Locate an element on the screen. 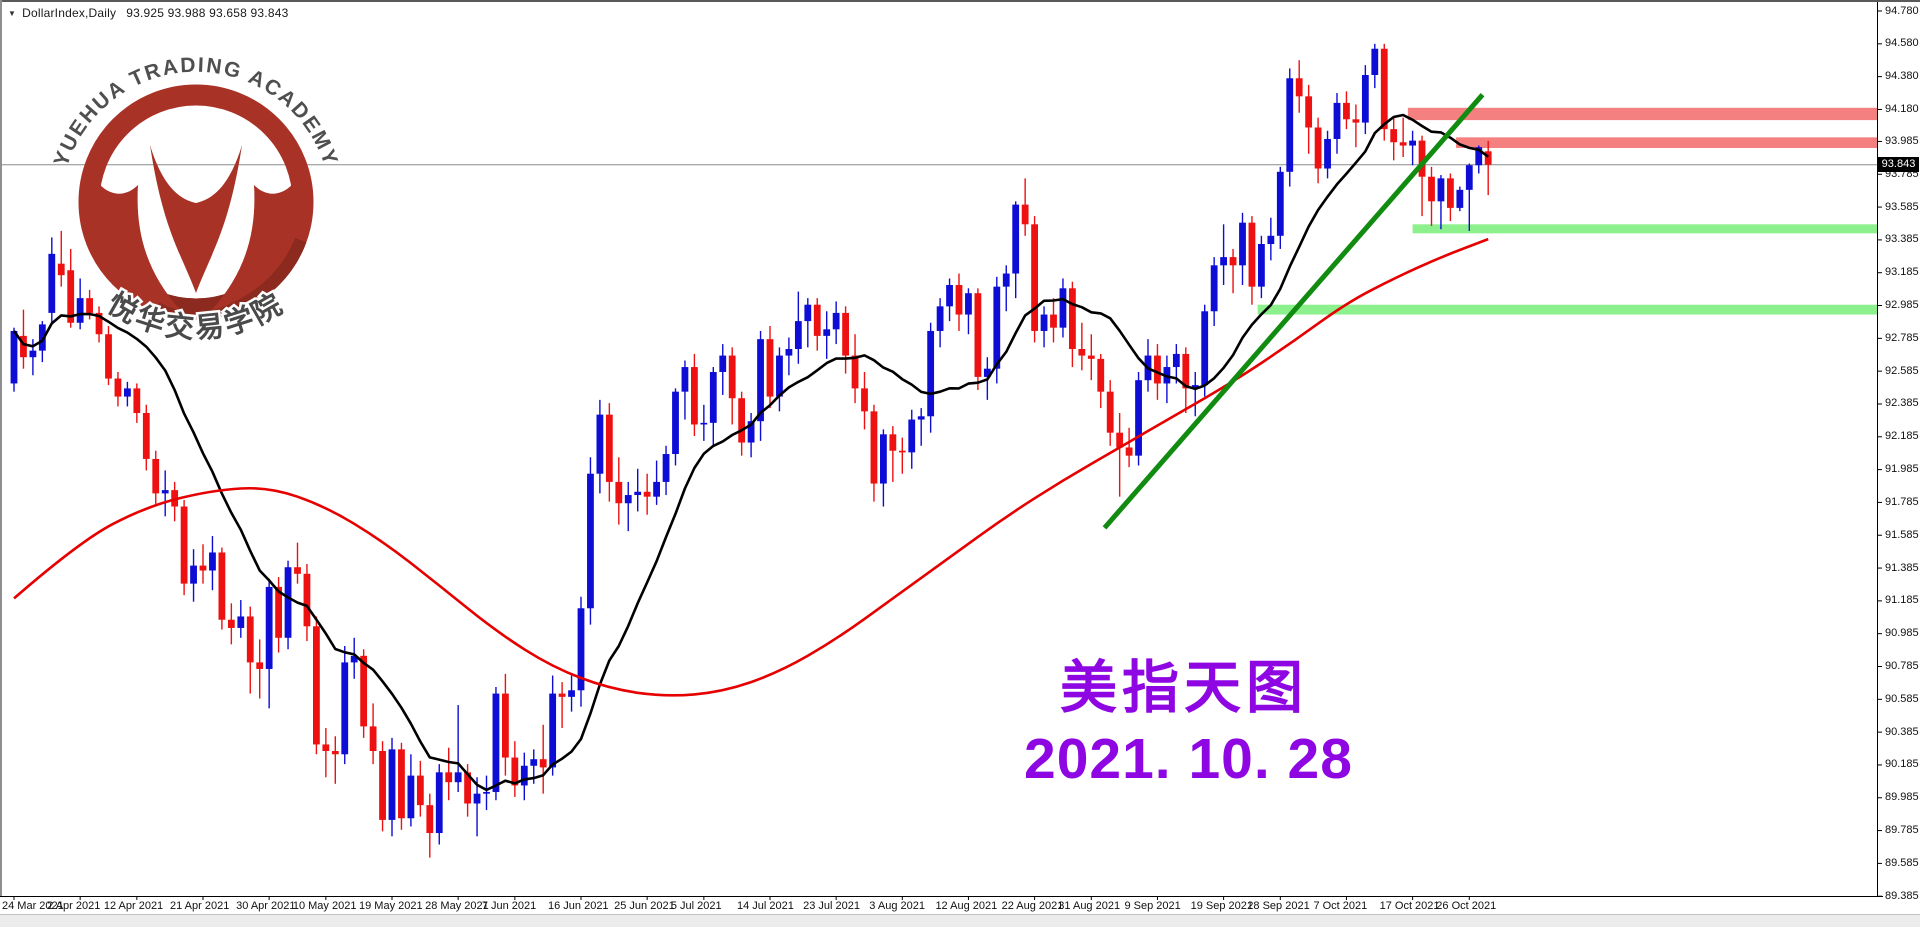  time-axis-label: 24 Mar 2021 is located at coordinates (33, 906).